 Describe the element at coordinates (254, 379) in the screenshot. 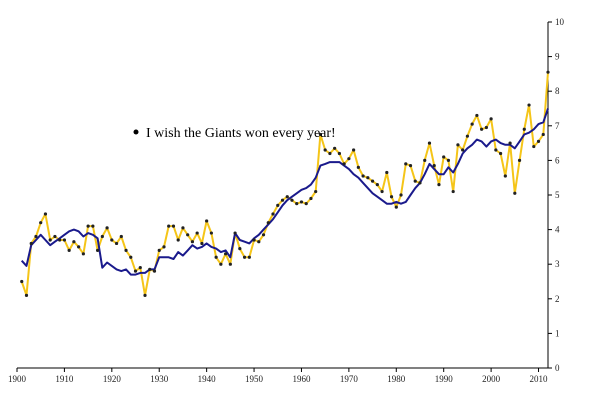

I see `x-tick-label: 1950` at that location.